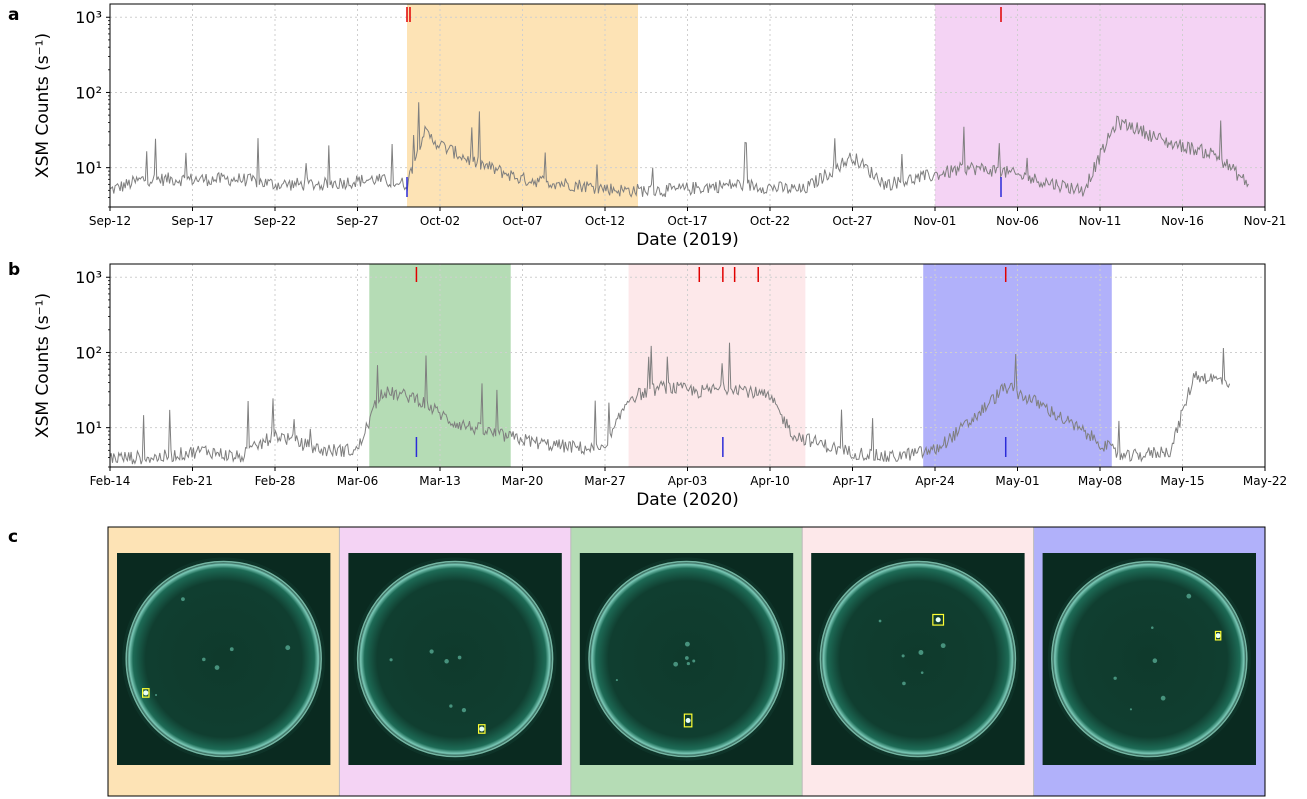  I want to click on x-axis-label: Date (2020), so click(687, 500).